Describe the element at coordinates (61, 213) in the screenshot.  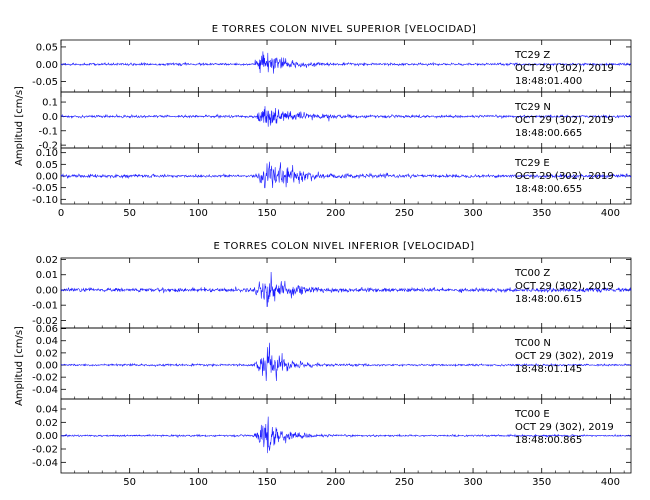
I see `x-tick-label: 0` at that location.